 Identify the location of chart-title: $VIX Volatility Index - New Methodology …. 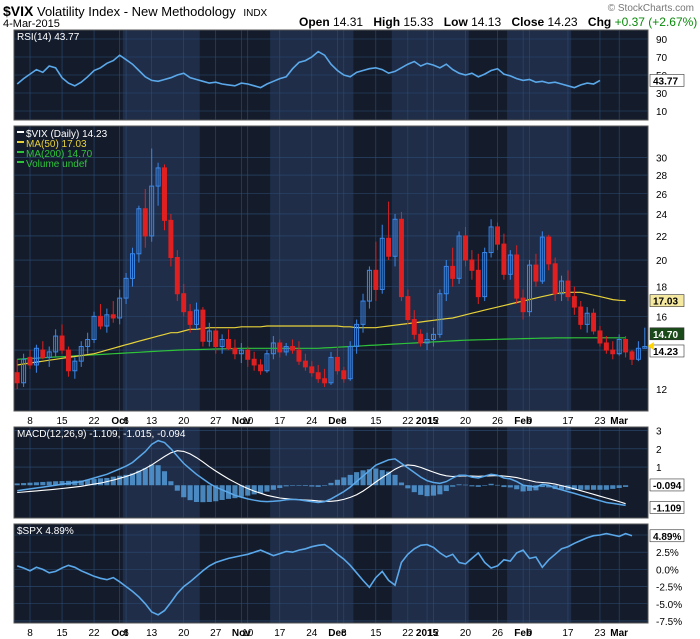
(135, 11).